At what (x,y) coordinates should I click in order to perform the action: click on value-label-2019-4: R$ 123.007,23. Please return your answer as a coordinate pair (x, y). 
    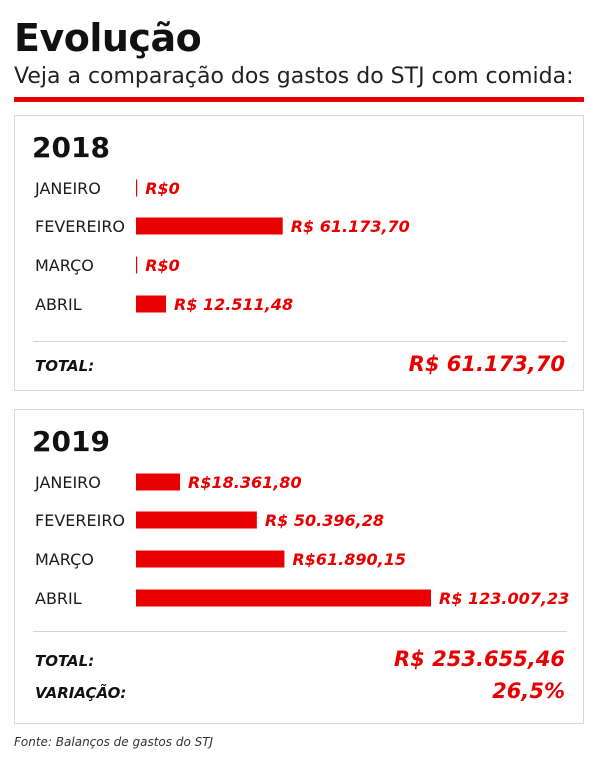
    Looking at the image, I should click on (504, 598).